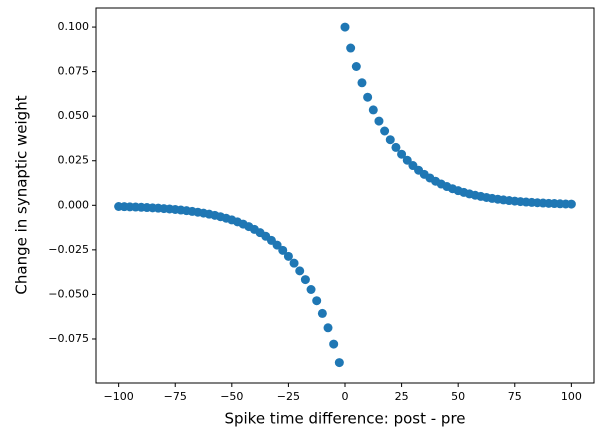 Image resolution: width=602 pixels, height=439 pixels. What do you see at coordinates (74, 204) in the screenshot?
I see `y-tick-label: 0.000` at bounding box center [74, 204].